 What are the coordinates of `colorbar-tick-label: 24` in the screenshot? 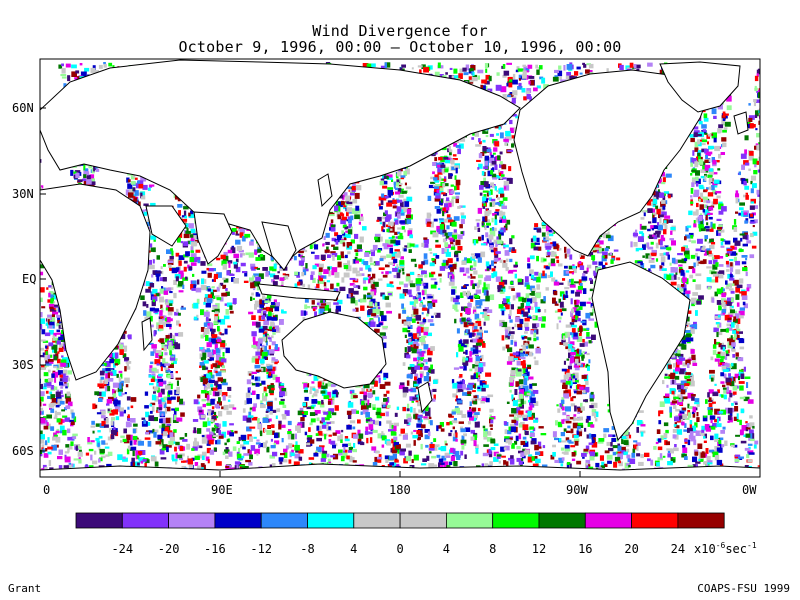 It's located at (678, 549).